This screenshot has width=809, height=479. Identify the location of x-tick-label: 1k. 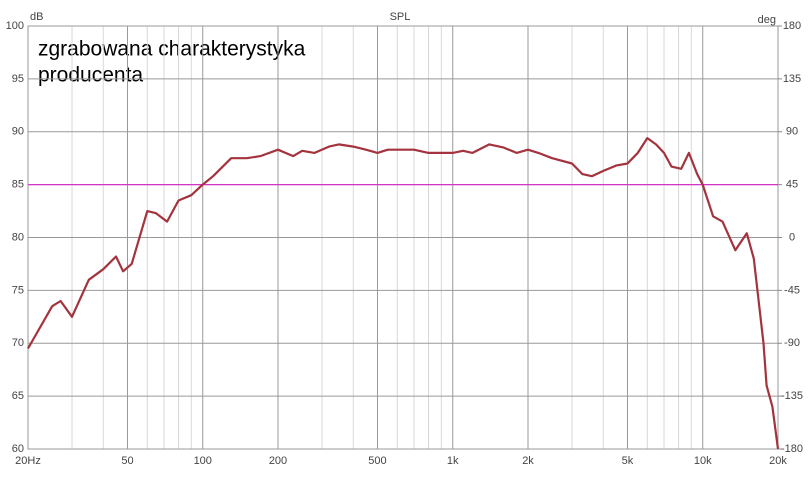
(453, 461).